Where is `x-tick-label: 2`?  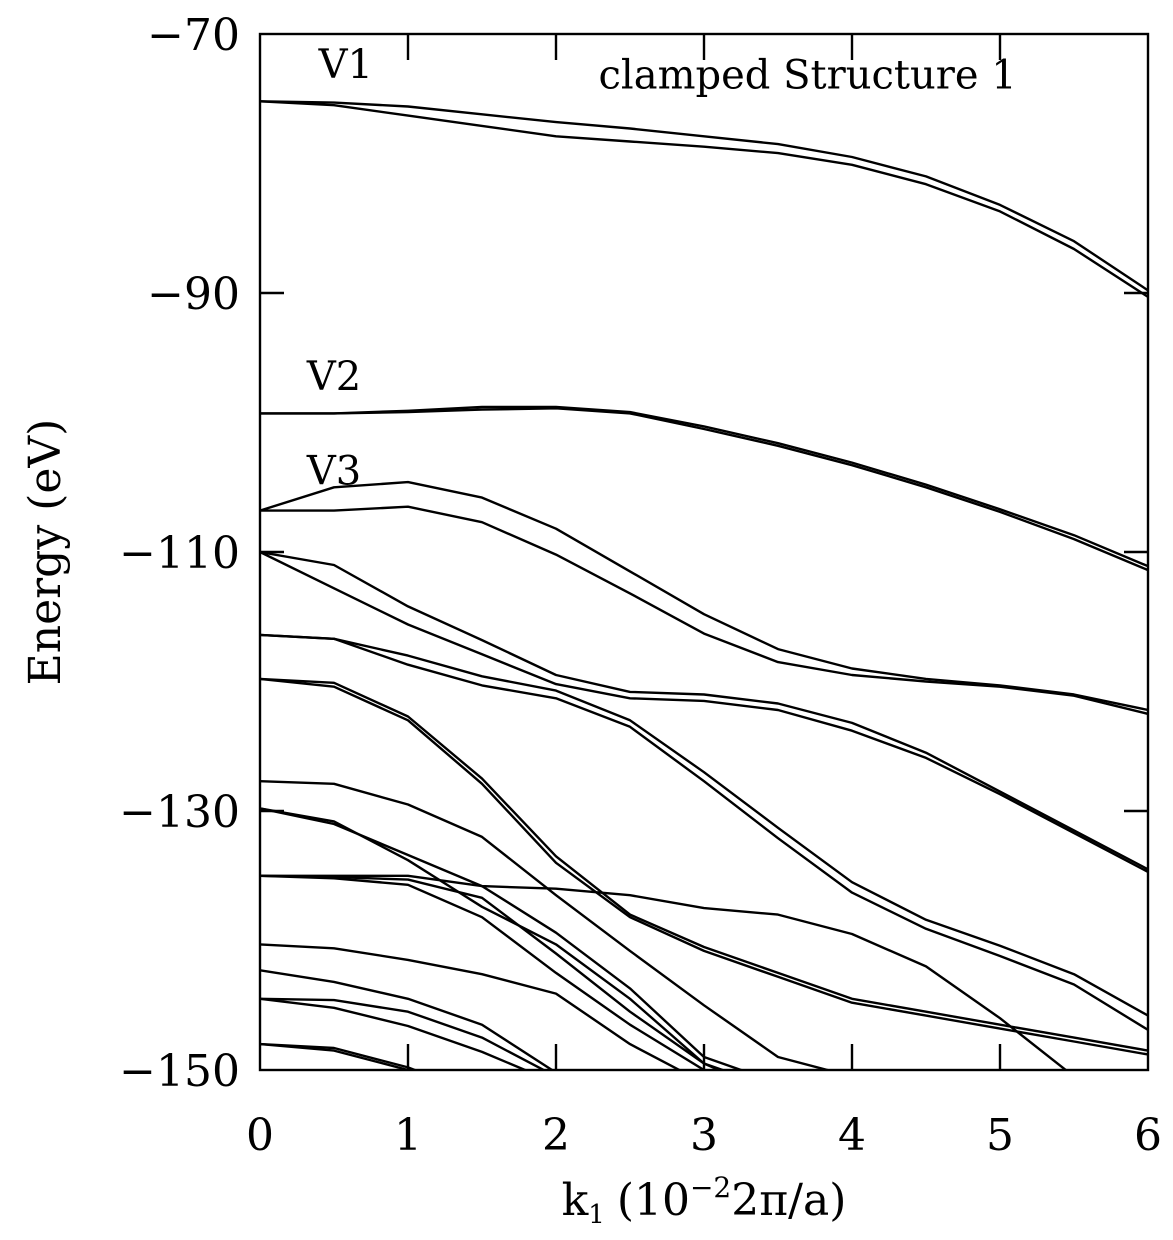 x-tick-label: 2 is located at coordinates (556, 1135).